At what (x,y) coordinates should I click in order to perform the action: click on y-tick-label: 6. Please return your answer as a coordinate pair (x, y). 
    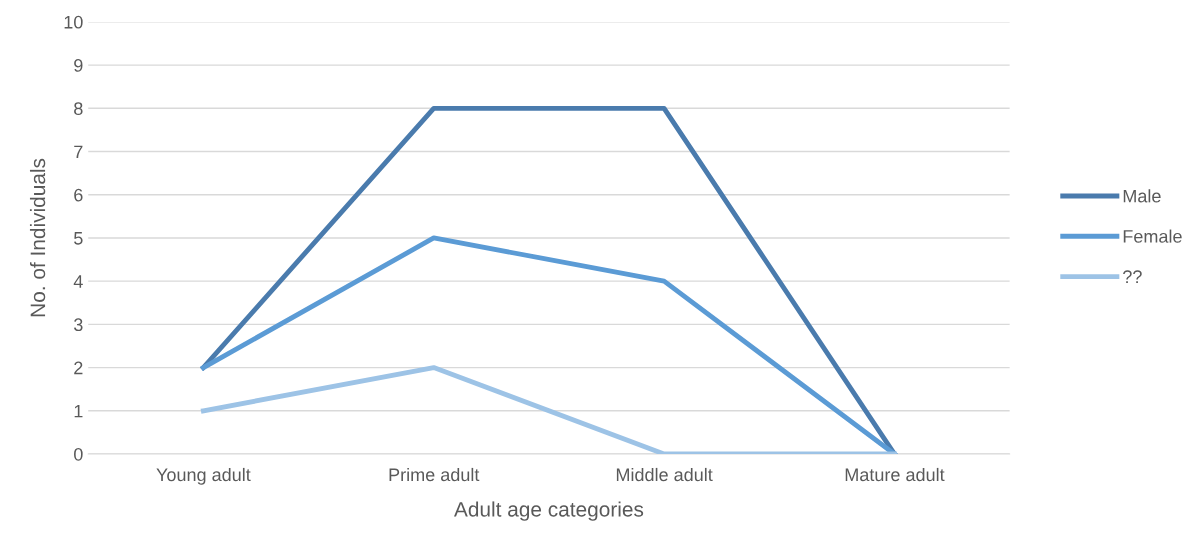
    Looking at the image, I should click on (78, 195).